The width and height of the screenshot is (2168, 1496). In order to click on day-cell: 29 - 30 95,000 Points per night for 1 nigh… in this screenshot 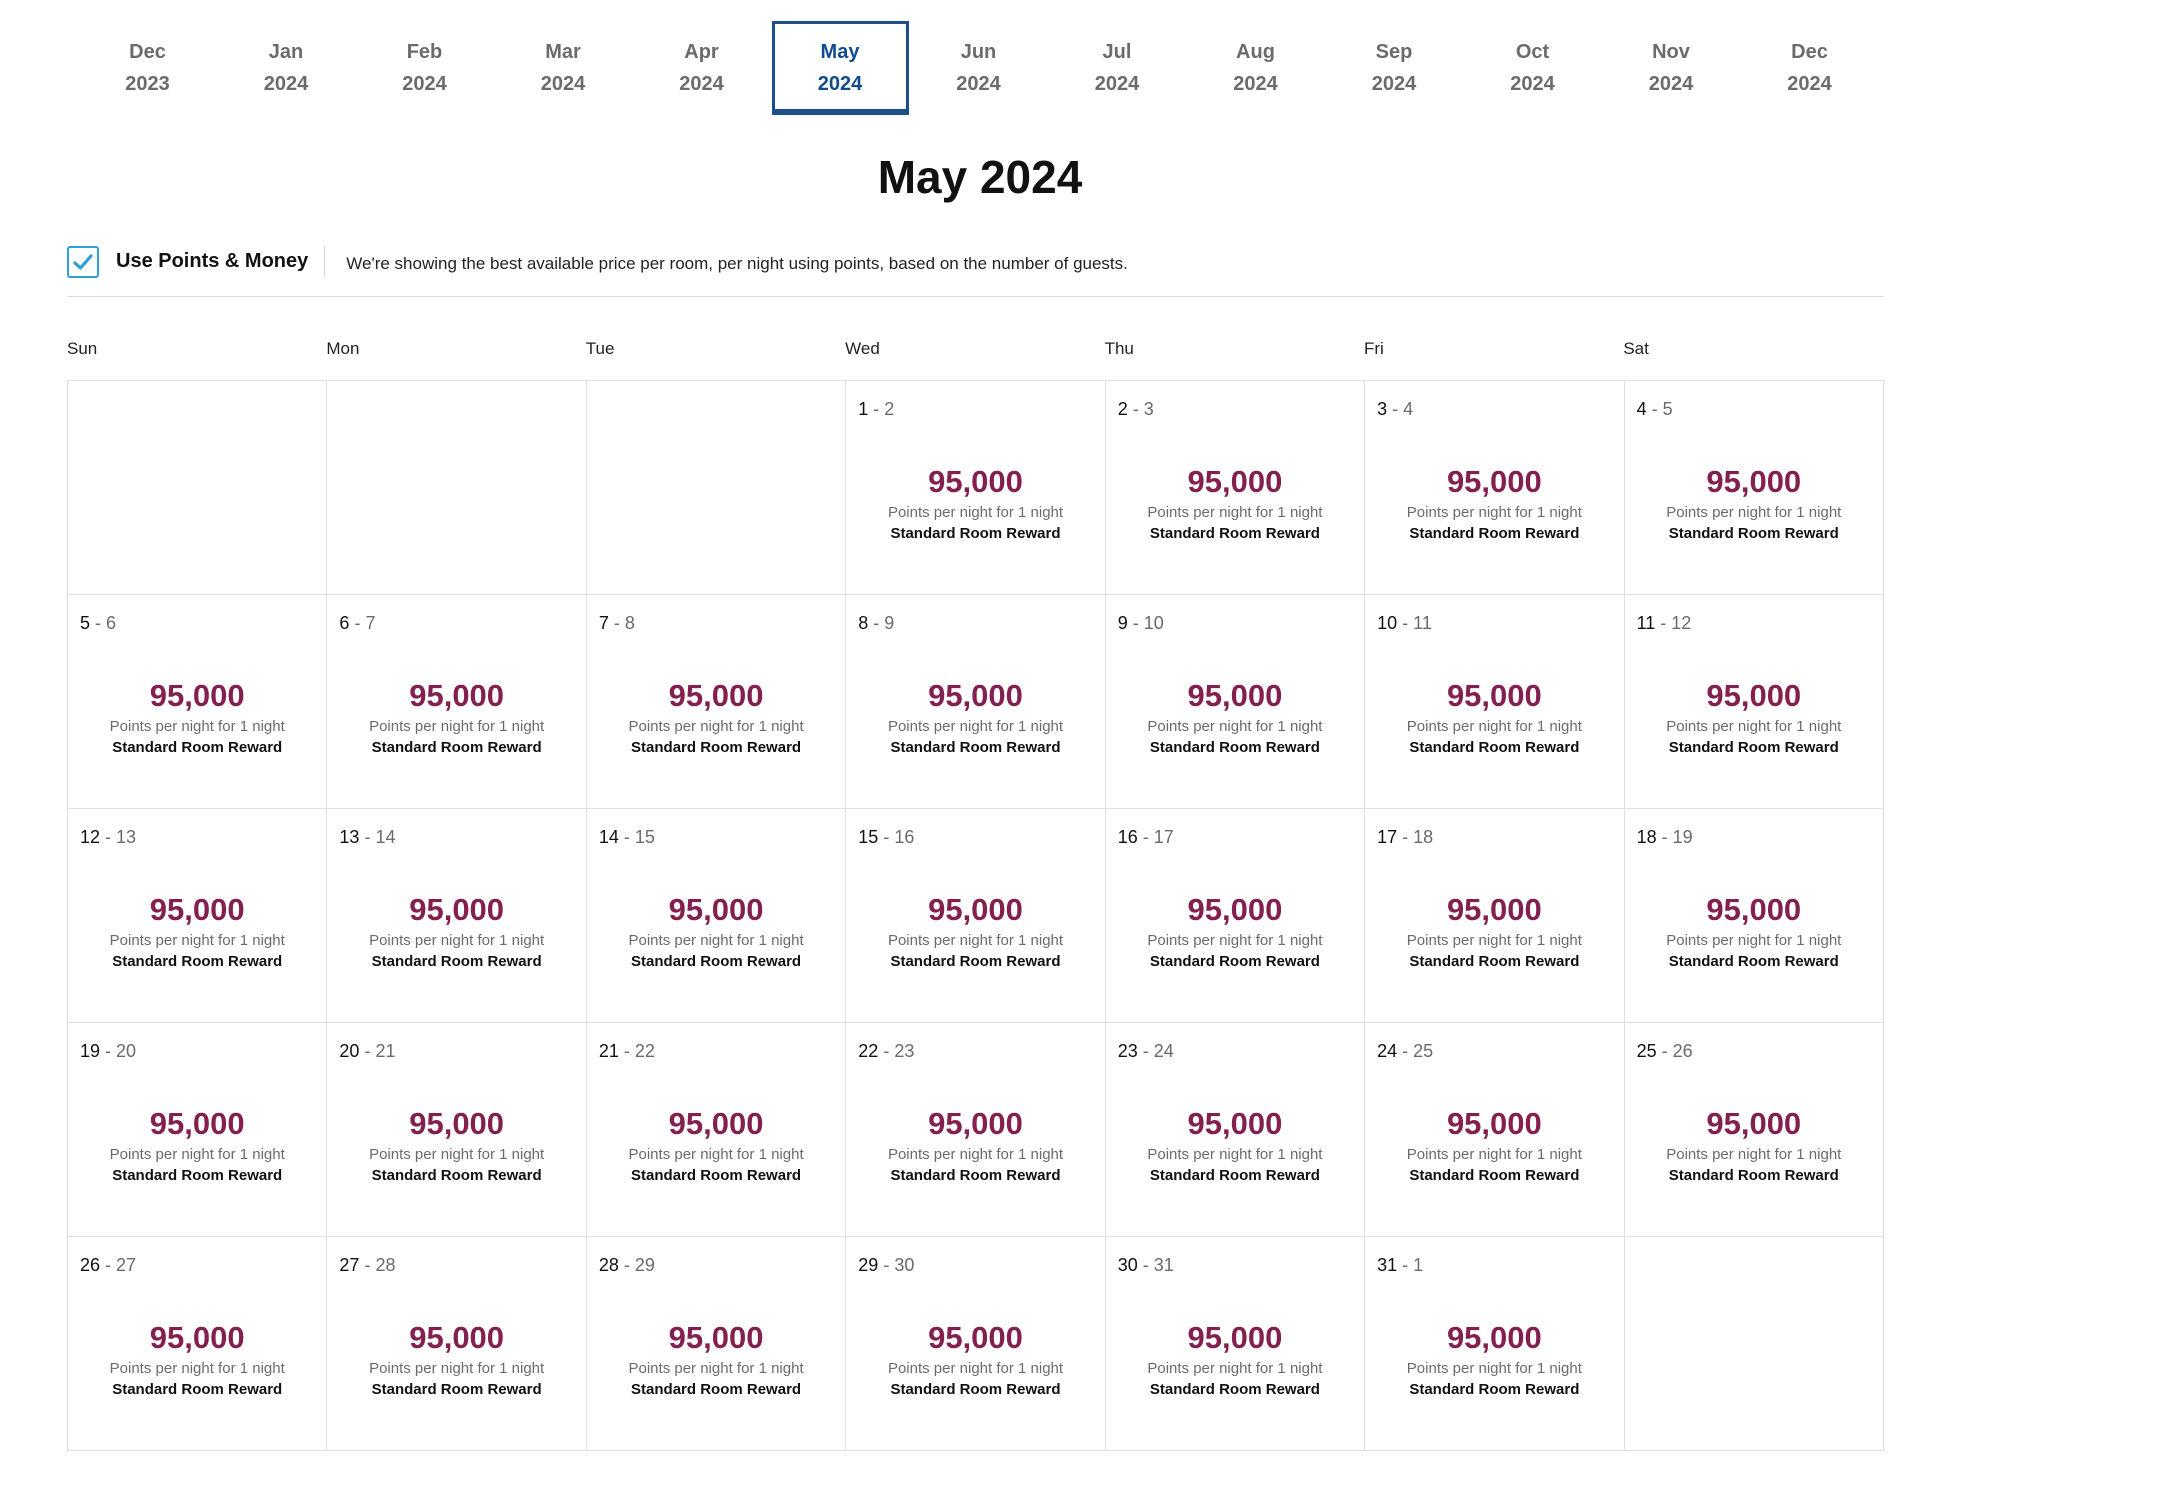, I will do `click(976, 1344)`.